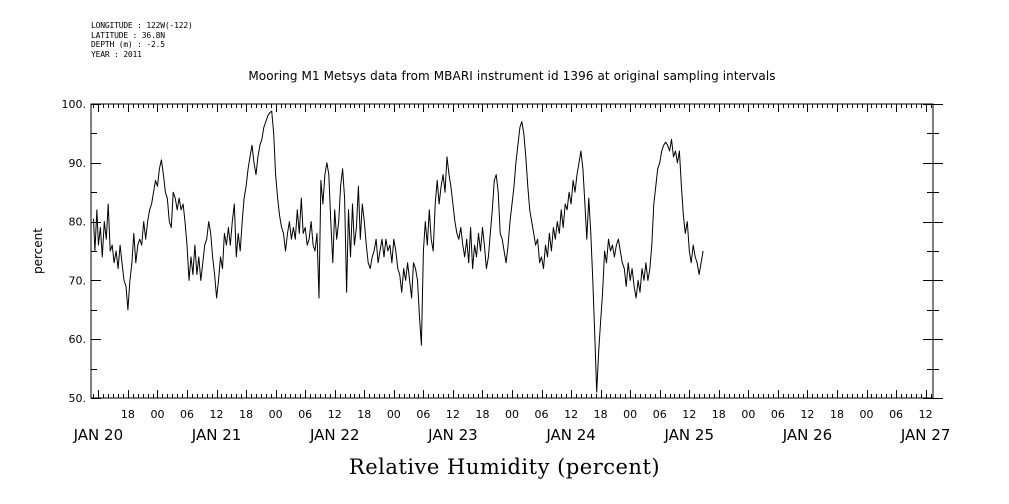 The image size is (1009, 504). What do you see at coordinates (78, 163) in the screenshot?
I see `y-tick-label: 90.` at bounding box center [78, 163].